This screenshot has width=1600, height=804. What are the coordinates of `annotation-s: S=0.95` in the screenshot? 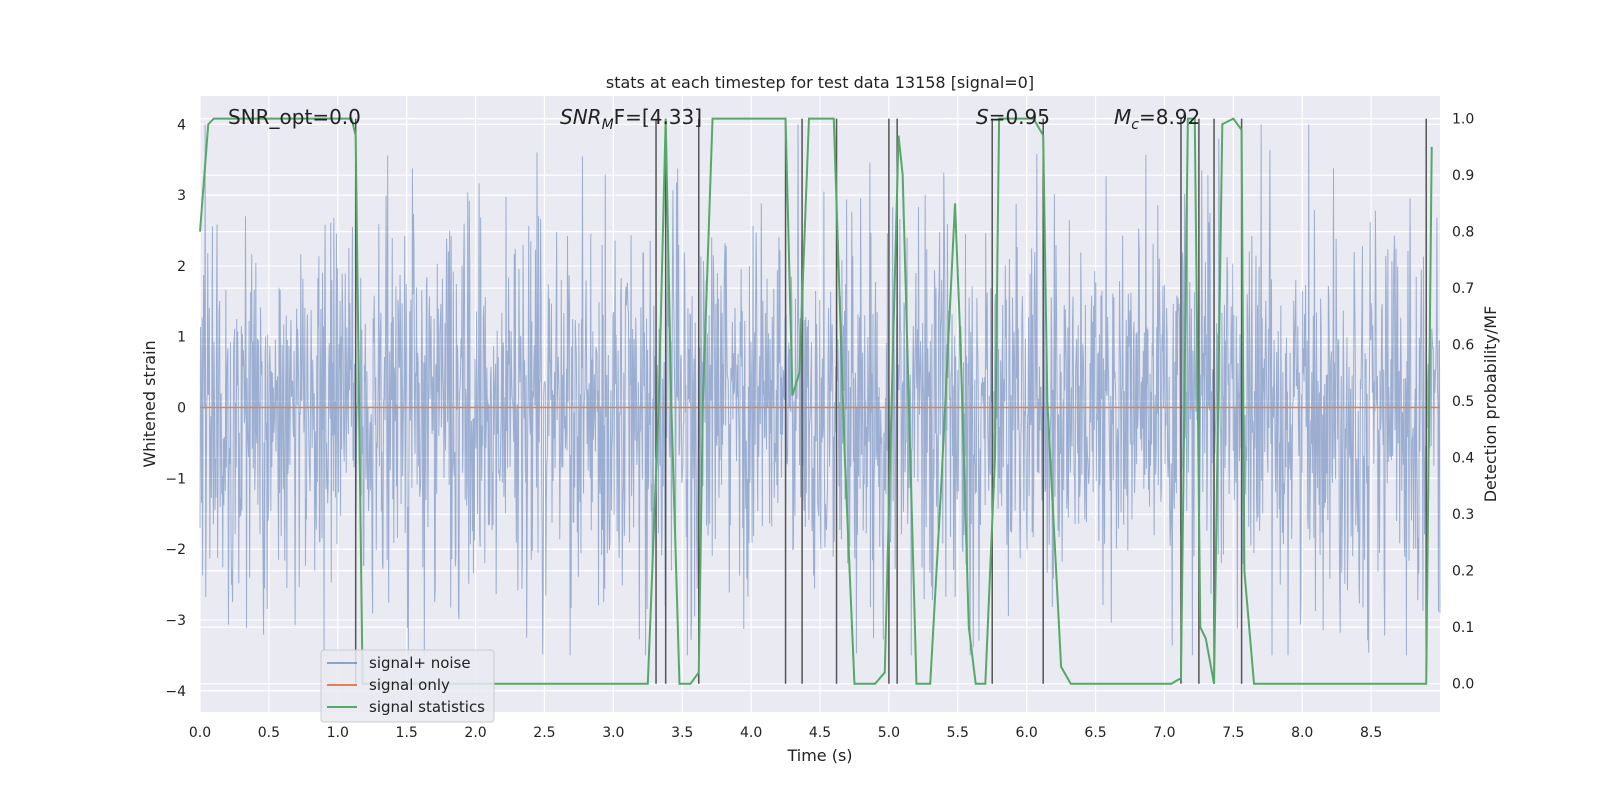 It's located at (1013, 117).